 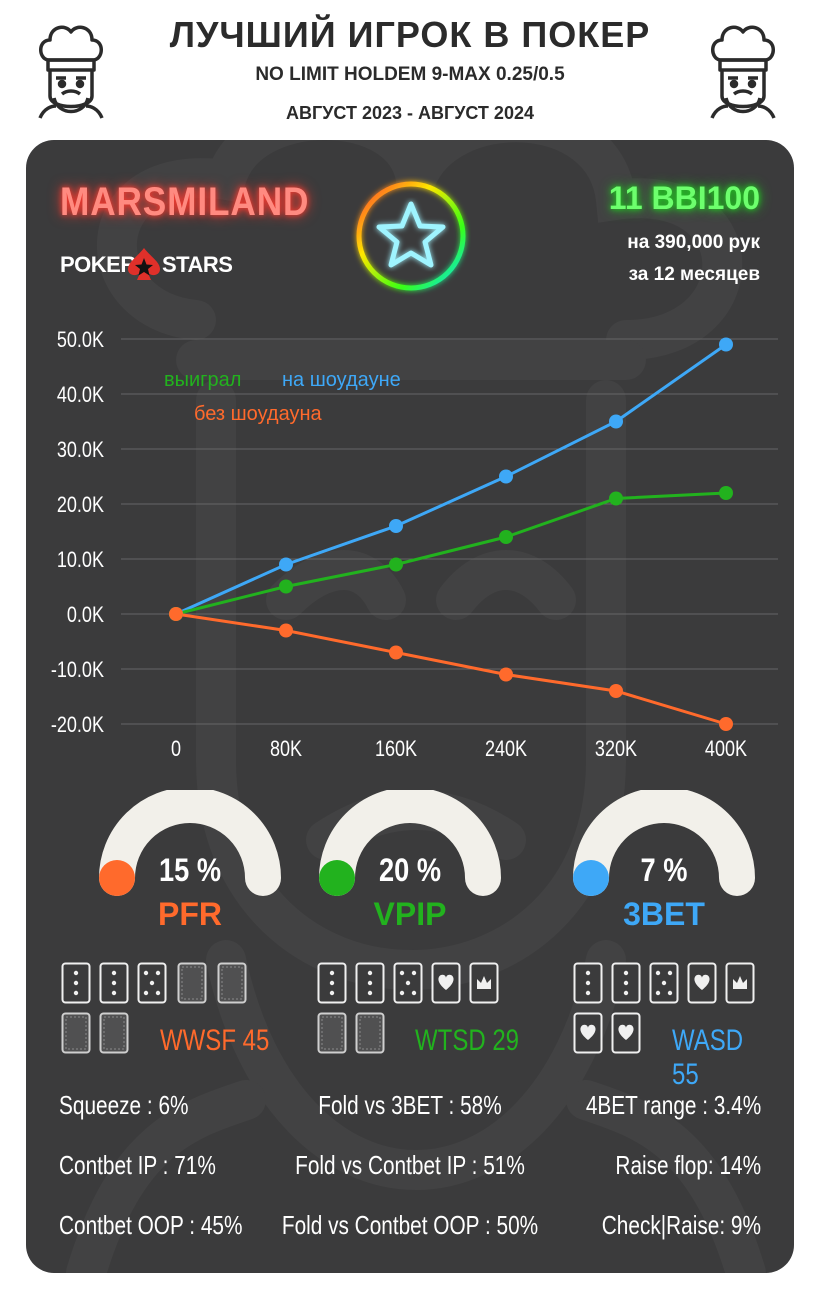 I want to click on x-tick-label: 320K, so click(x=616, y=749).